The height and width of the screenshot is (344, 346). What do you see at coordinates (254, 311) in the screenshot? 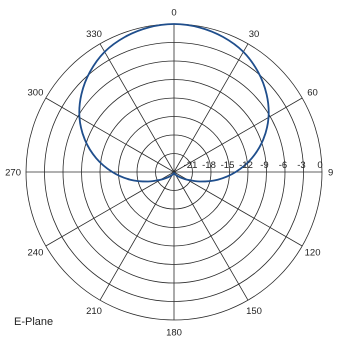
I see `angle-tick-label: 150` at bounding box center [254, 311].